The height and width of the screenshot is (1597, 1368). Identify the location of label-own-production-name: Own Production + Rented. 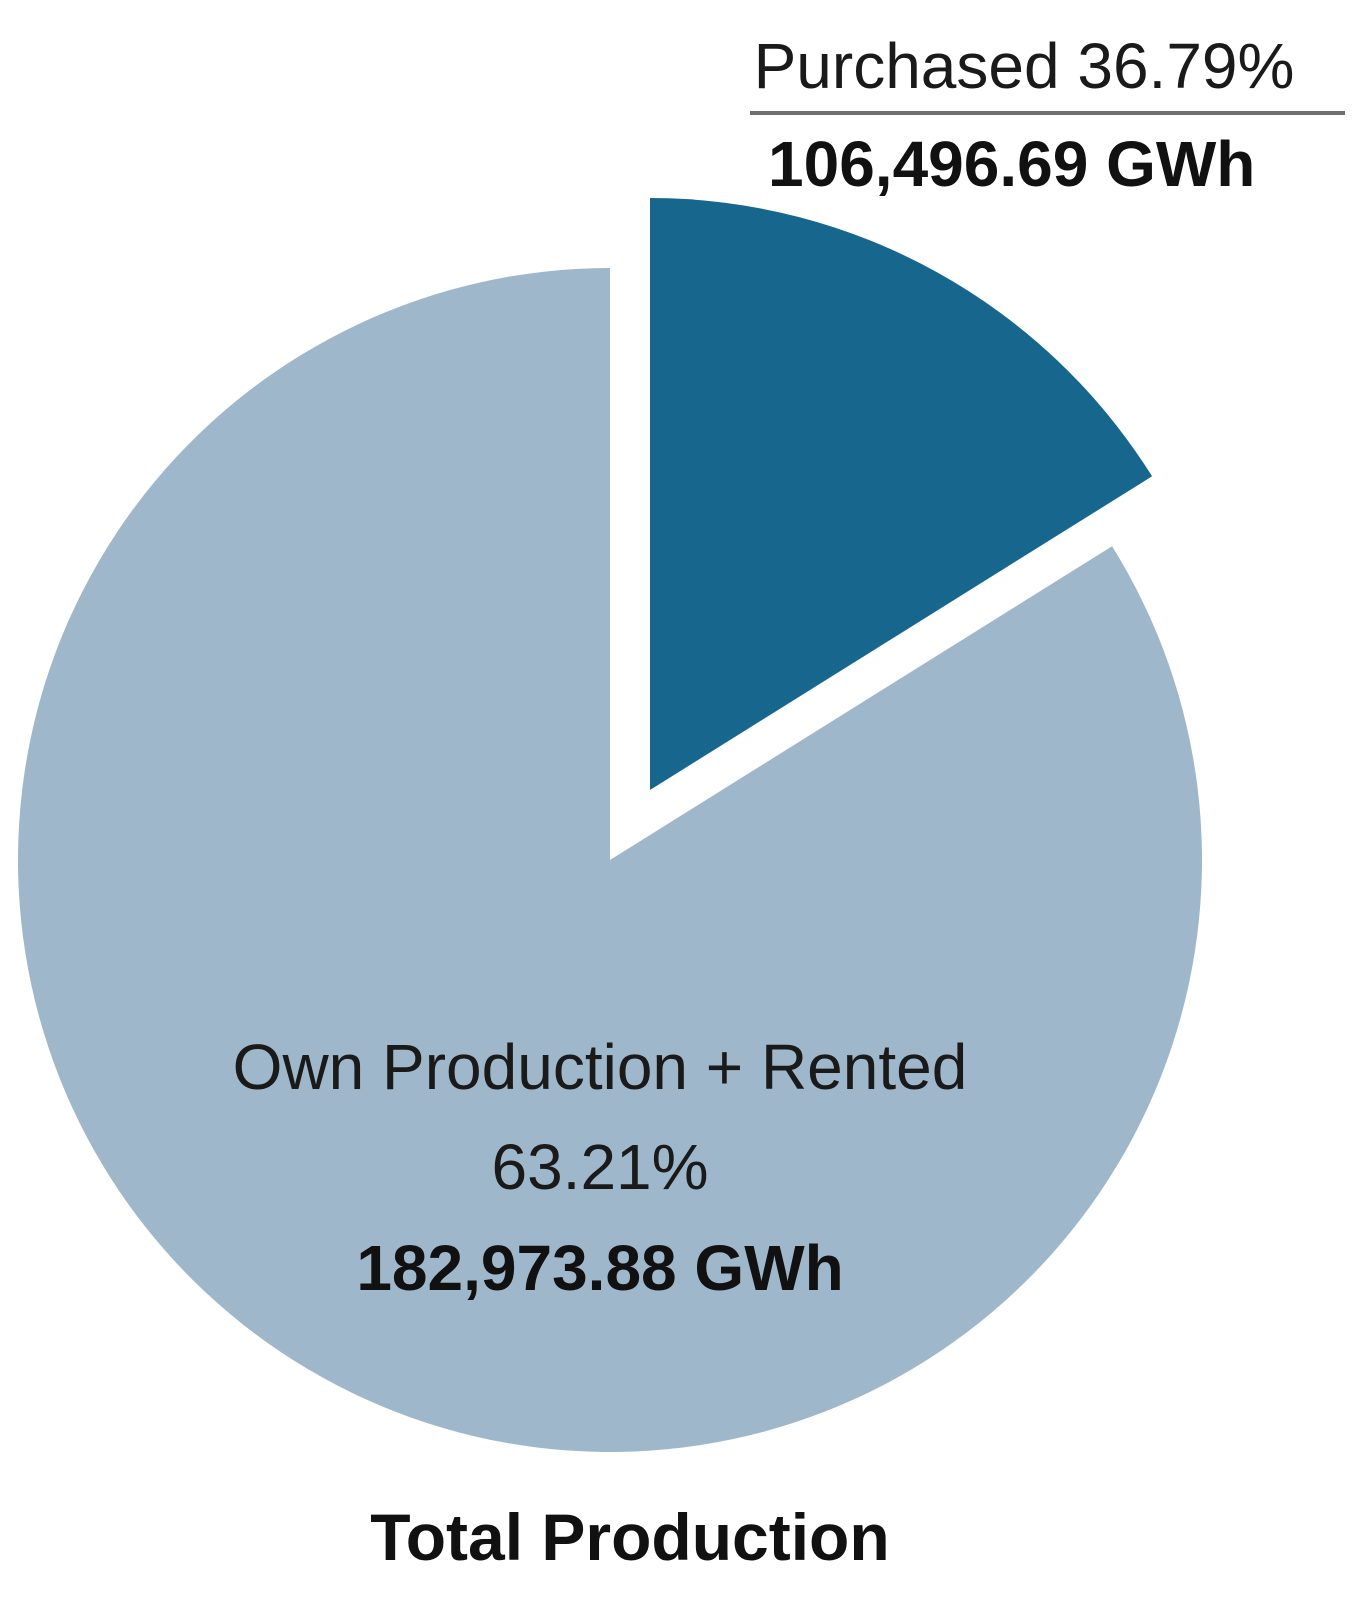
(600, 1067).